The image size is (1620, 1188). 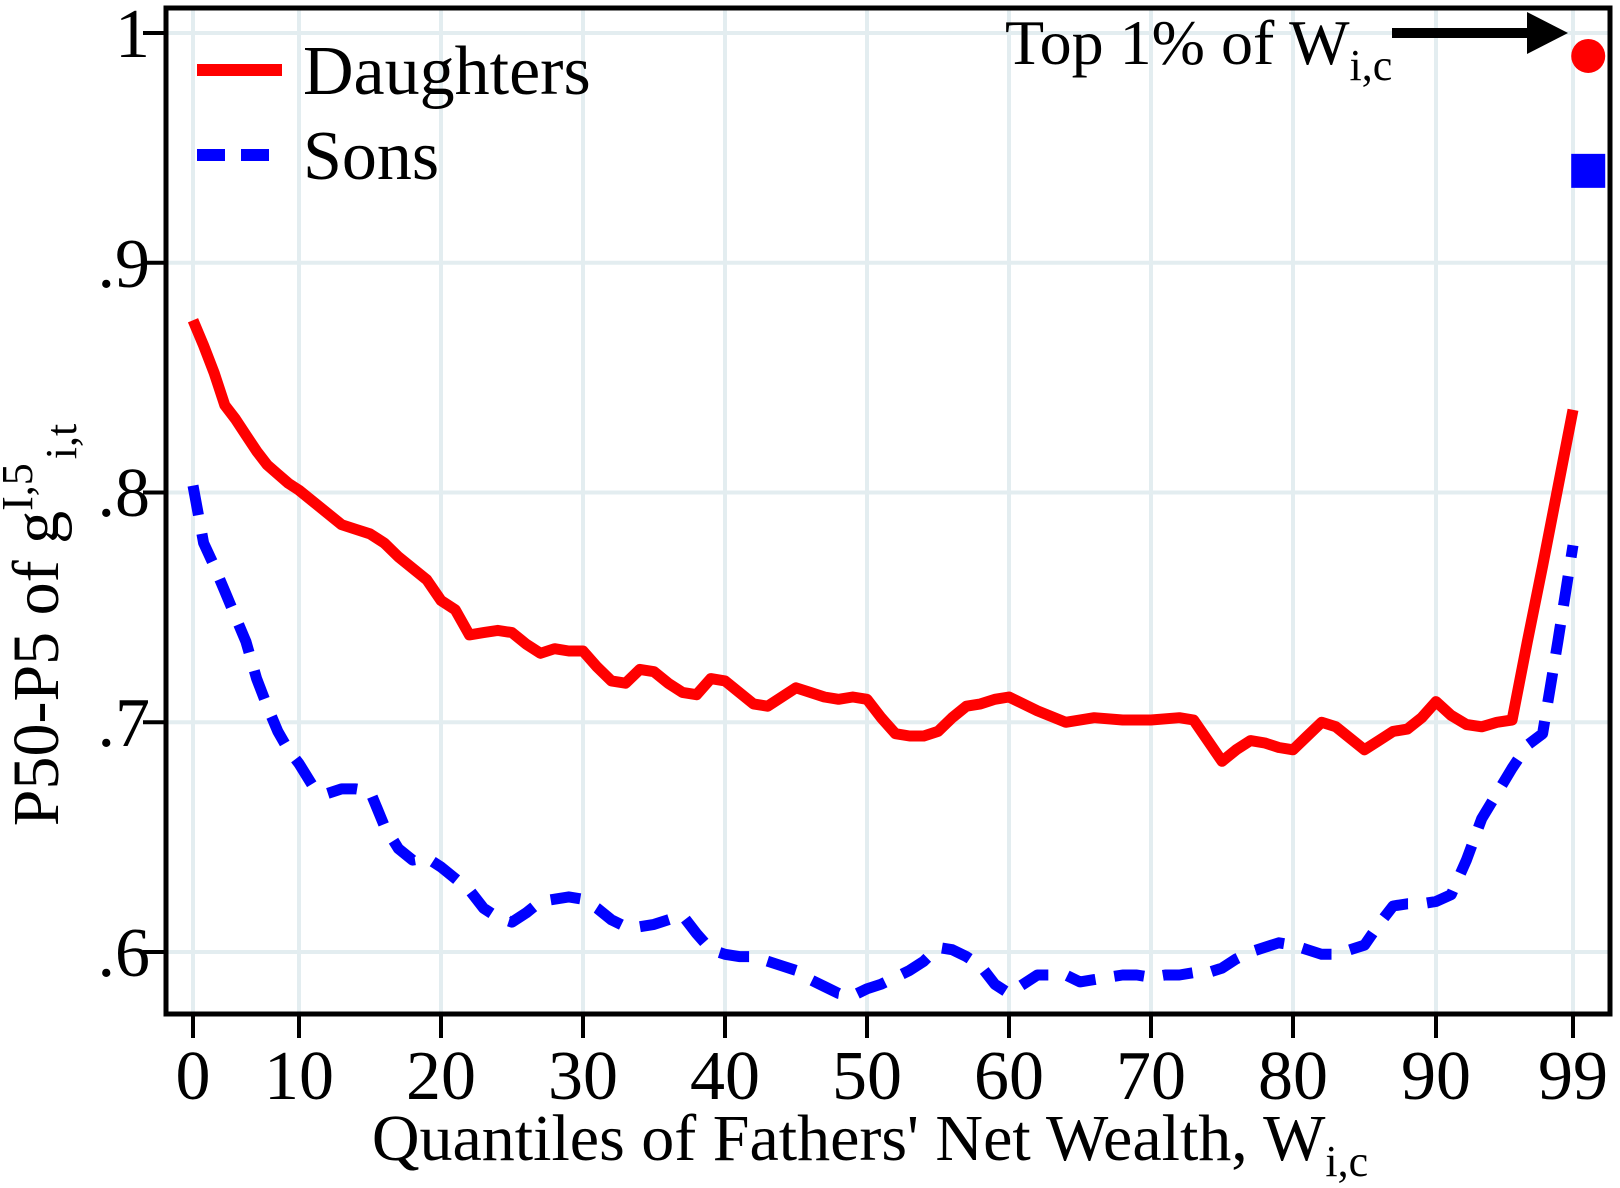 What do you see at coordinates (725, 1076) in the screenshot?
I see `x-tick-label-40: 40` at bounding box center [725, 1076].